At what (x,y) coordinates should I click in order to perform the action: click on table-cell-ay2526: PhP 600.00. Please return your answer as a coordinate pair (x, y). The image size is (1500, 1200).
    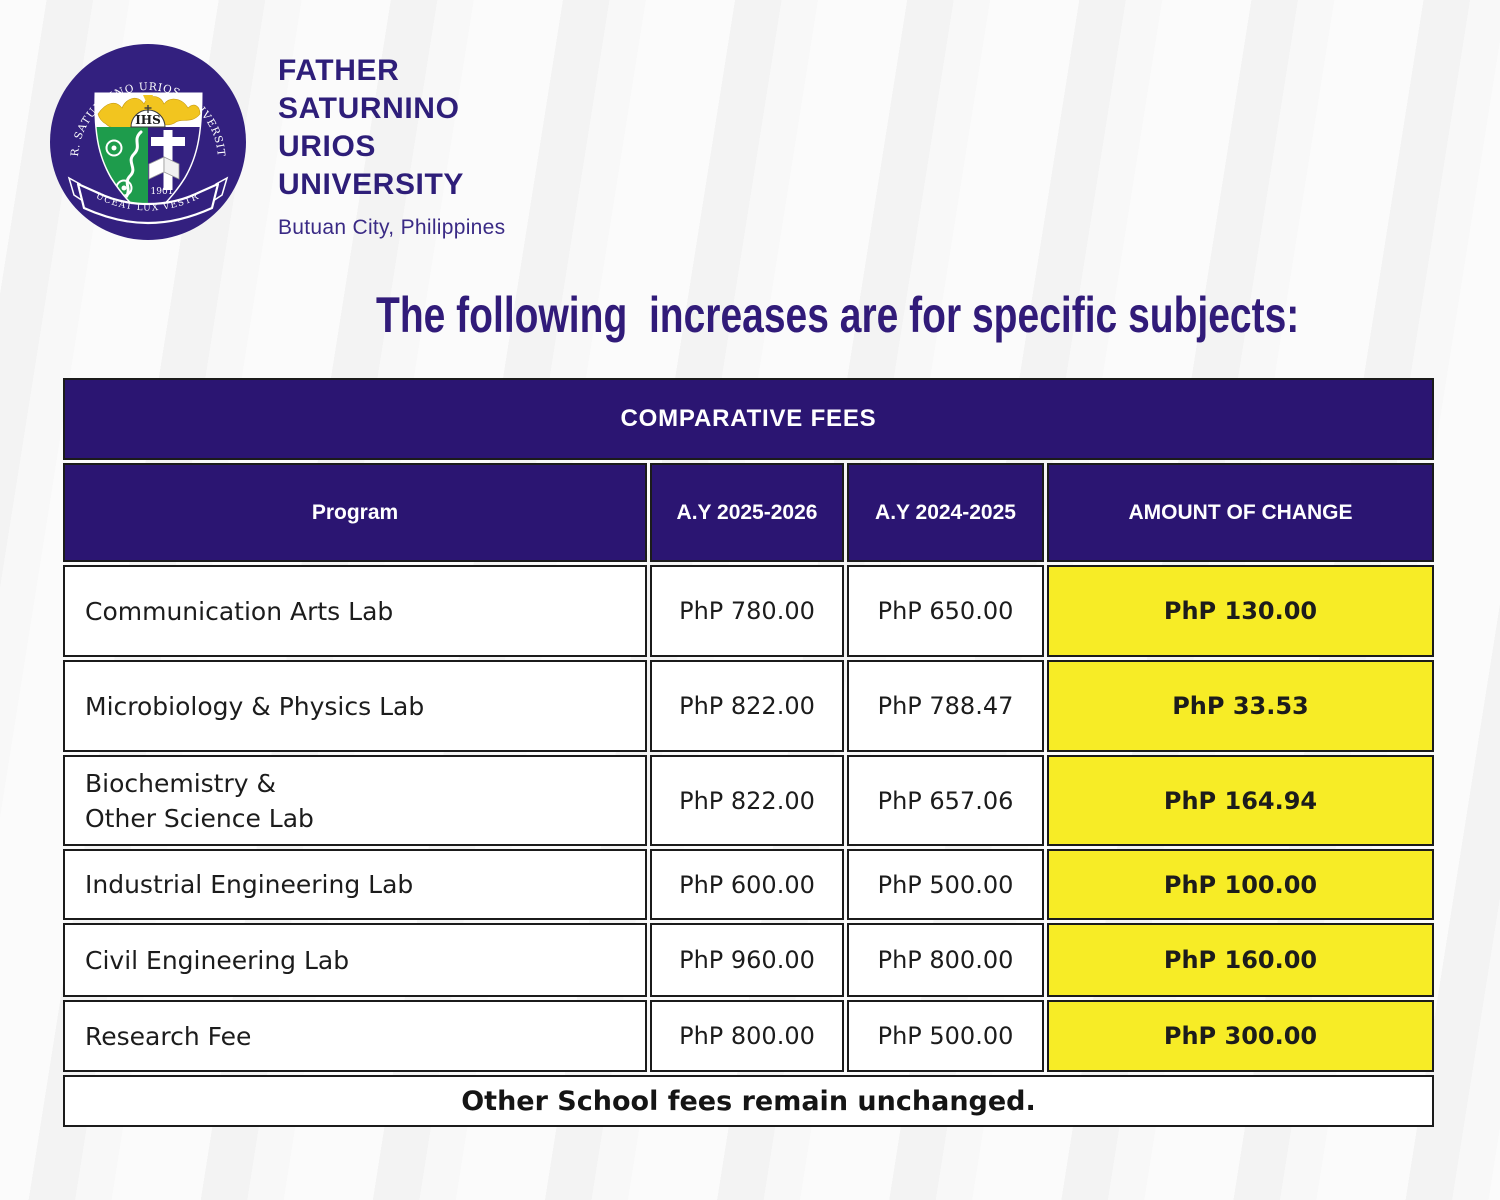
    Looking at the image, I should click on (747, 884).